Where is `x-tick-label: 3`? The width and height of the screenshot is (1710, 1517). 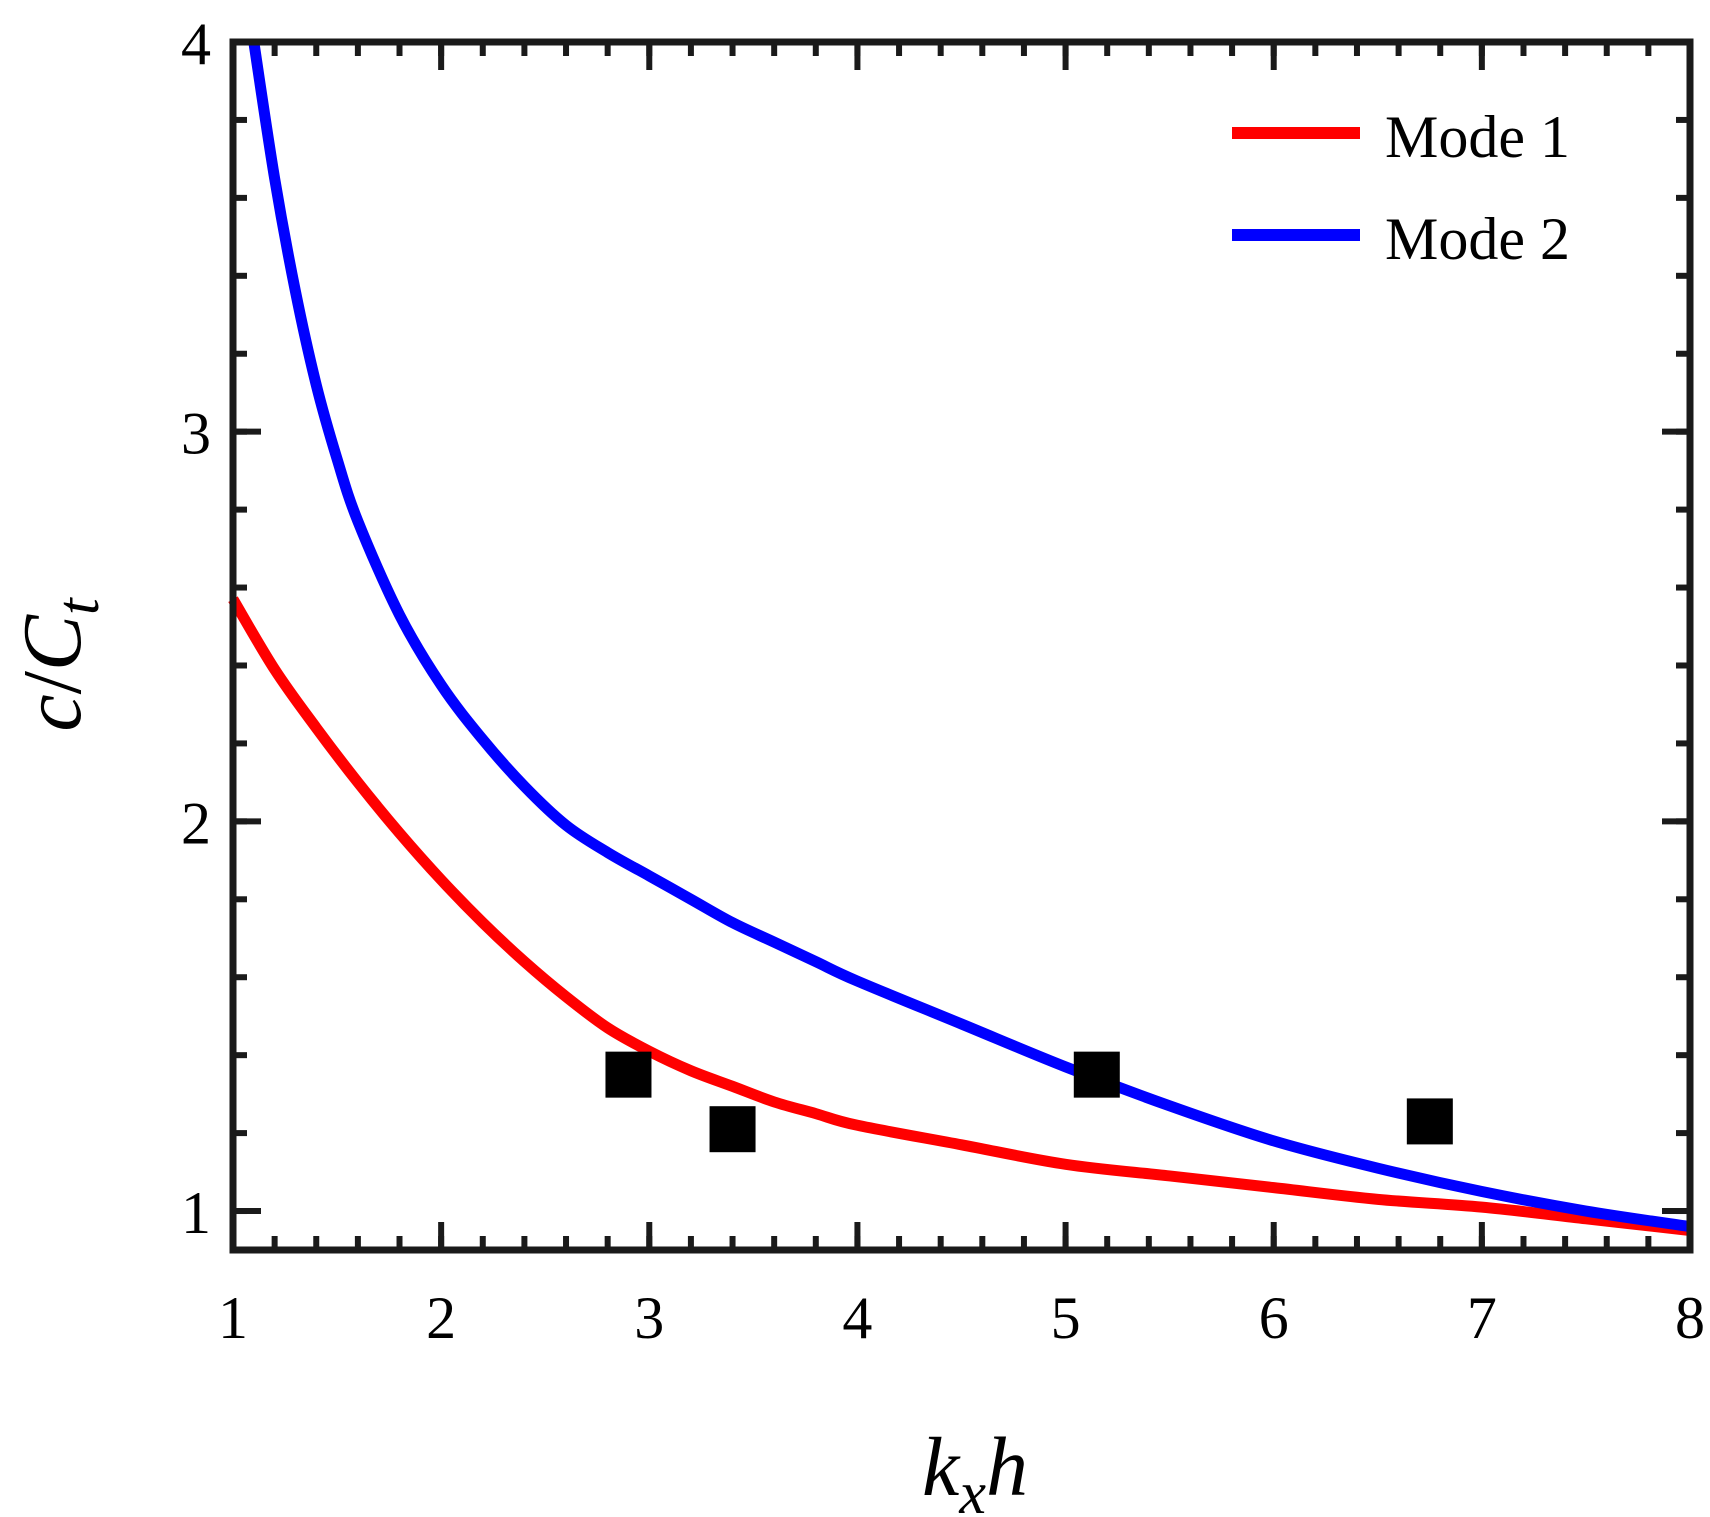
x-tick-label: 3 is located at coordinates (649, 1318).